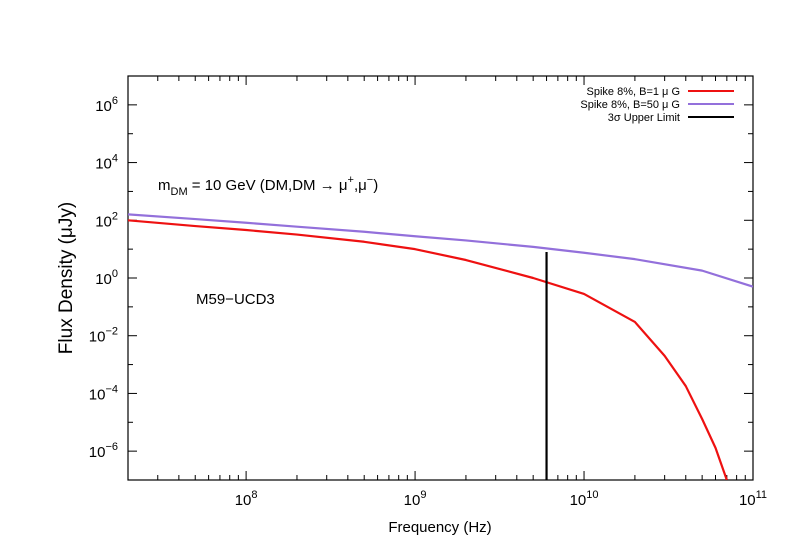 The image size is (800, 558). Describe the element at coordinates (246, 499) in the screenshot. I see `x-tick-label: 10⁸` at that location.